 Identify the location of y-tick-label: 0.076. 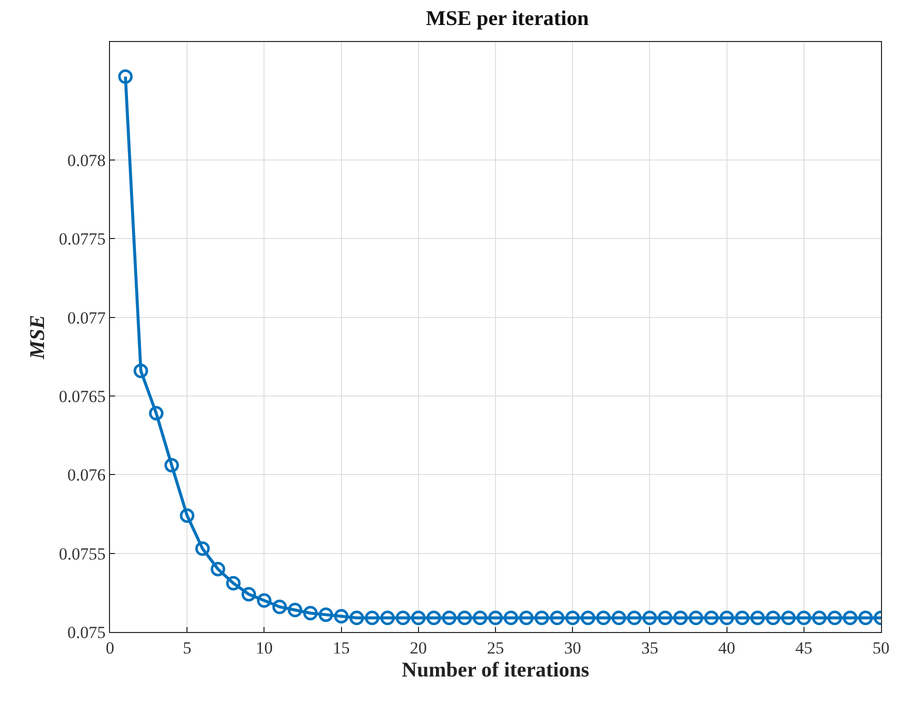
(86, 475).